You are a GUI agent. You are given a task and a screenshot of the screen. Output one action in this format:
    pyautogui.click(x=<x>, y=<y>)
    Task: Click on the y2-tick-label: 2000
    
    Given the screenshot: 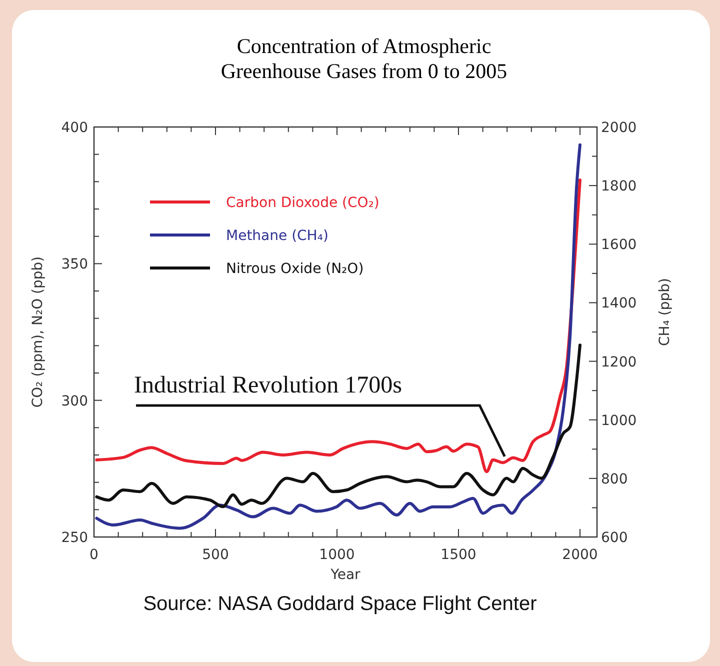 What is the action you would take?
    pyautogui.click(x=619, y=128)
    